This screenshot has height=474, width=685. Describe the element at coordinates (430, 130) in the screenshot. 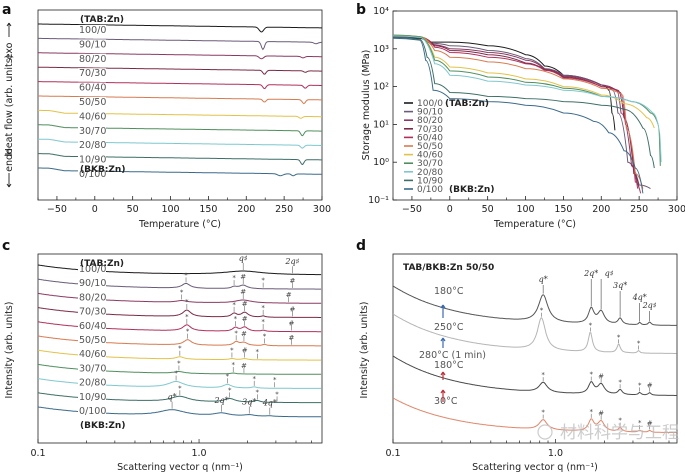

I see `panel-b-legend-label: 70/30` at that location.